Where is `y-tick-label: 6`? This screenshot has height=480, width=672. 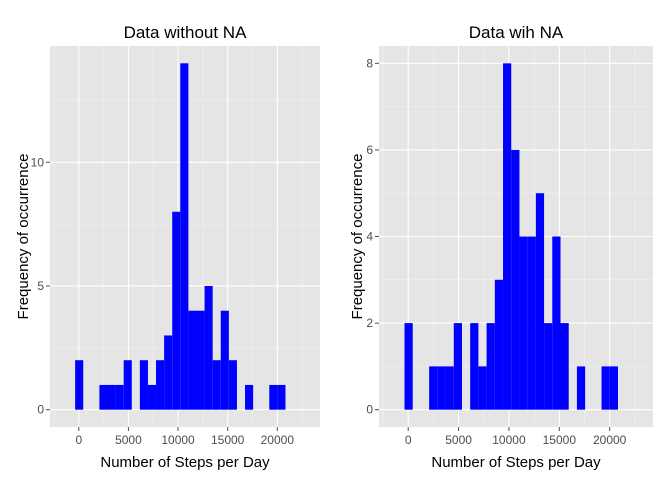
y-tick-label: 6 is located at coordinates (369, 150).